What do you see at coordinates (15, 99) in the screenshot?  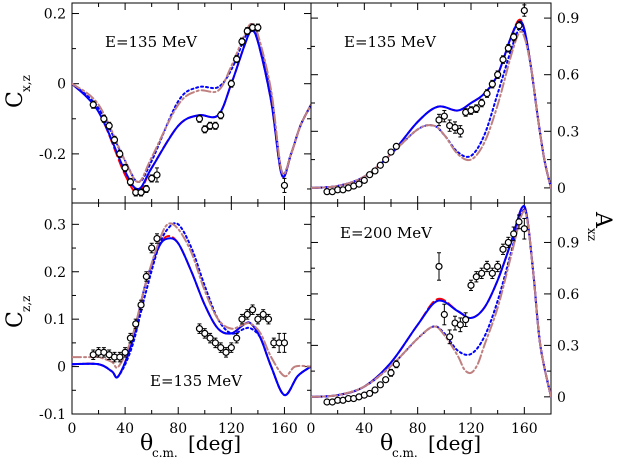 I see `y-axis-title-top-left-symbol: C` at bounding box center [15, 99].